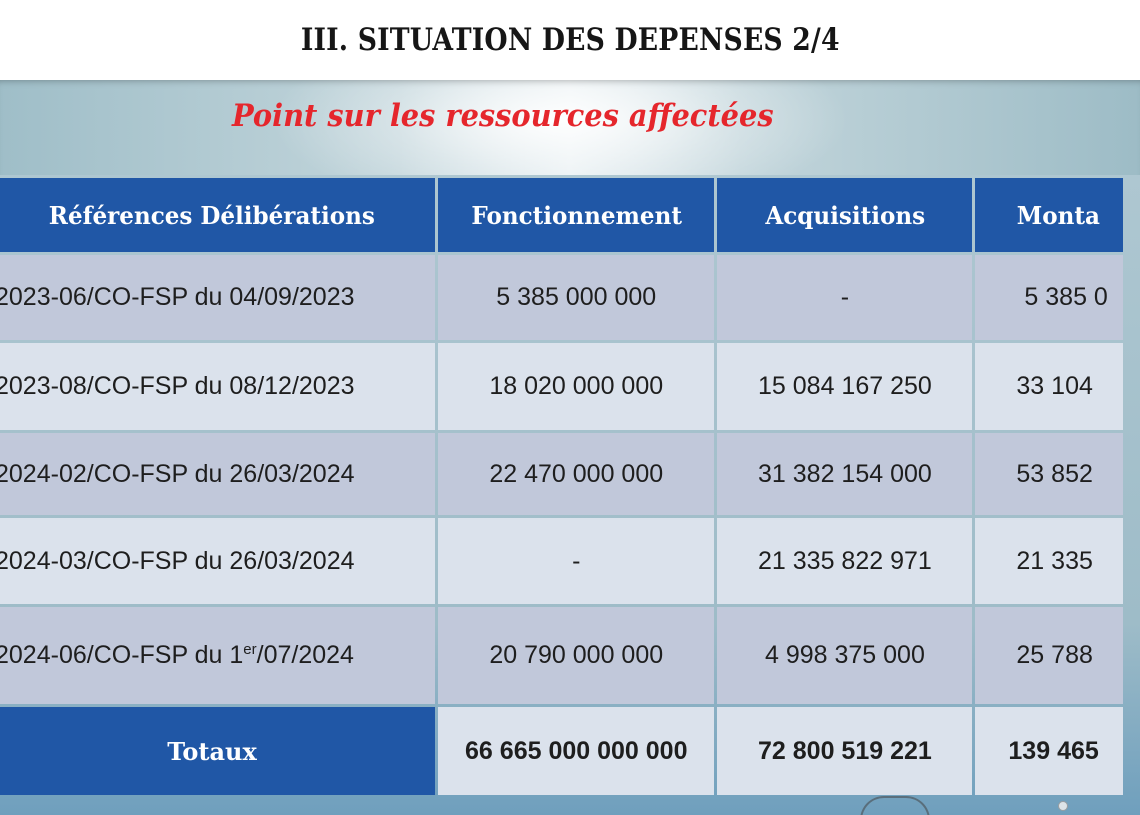 The height and width of the screenshot is (815, 1140). Describe the element at coordinates (576, 474) in the screenshot. I see `cell-fonctionnement: 22 470 000 000` at that location.